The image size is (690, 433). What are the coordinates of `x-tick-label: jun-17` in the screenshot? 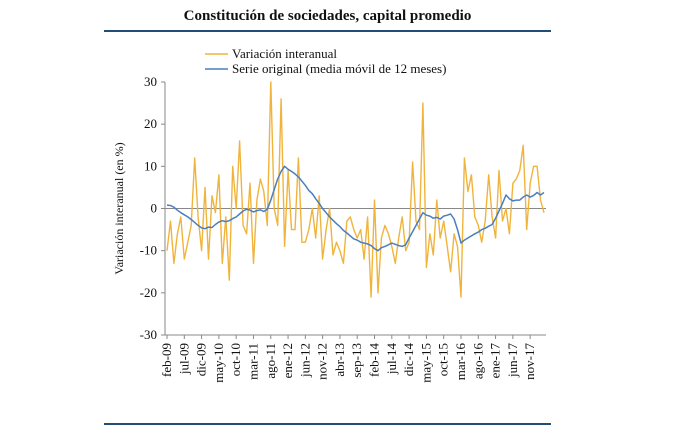 It's located at (512, 360).